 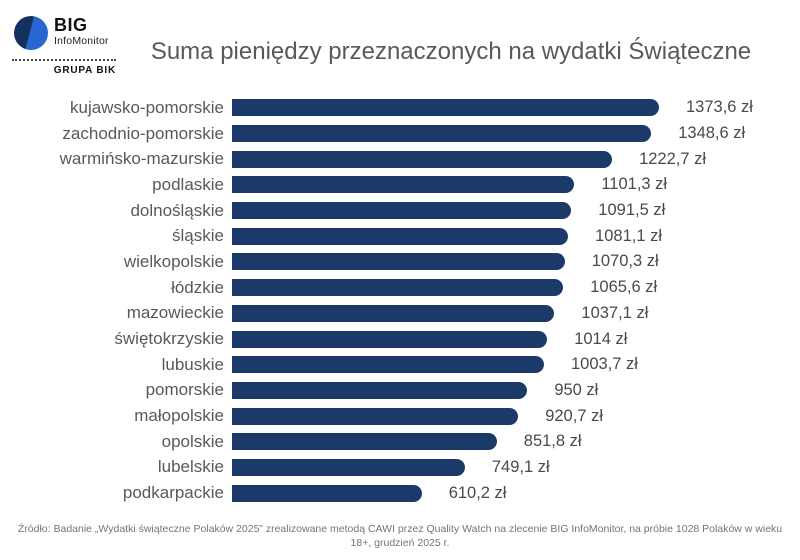 I want to click on chart-row: świętokrzyskie 1014 zł, so click(x=406, y=339).